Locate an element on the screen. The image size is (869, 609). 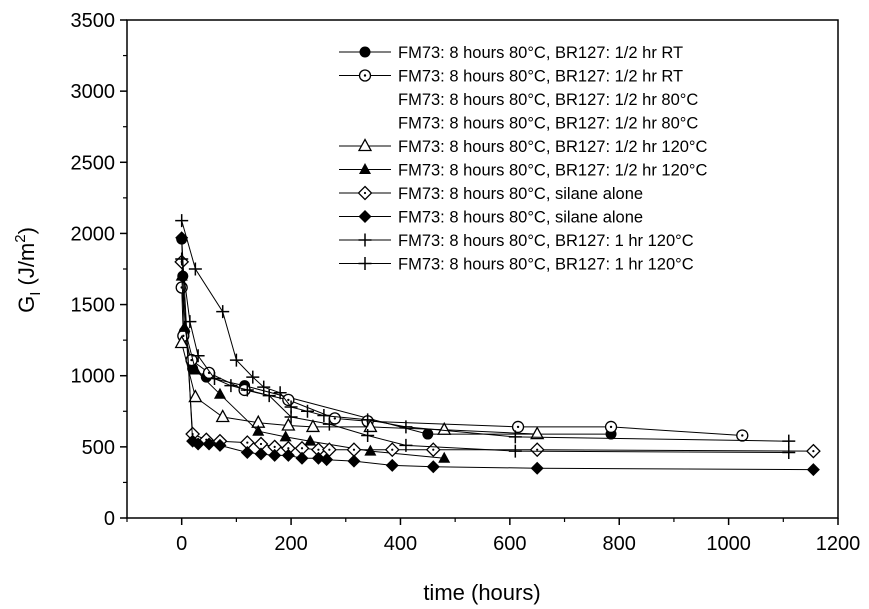
y-axis-title-unit: (J/m is located at coordinates (26, 267).